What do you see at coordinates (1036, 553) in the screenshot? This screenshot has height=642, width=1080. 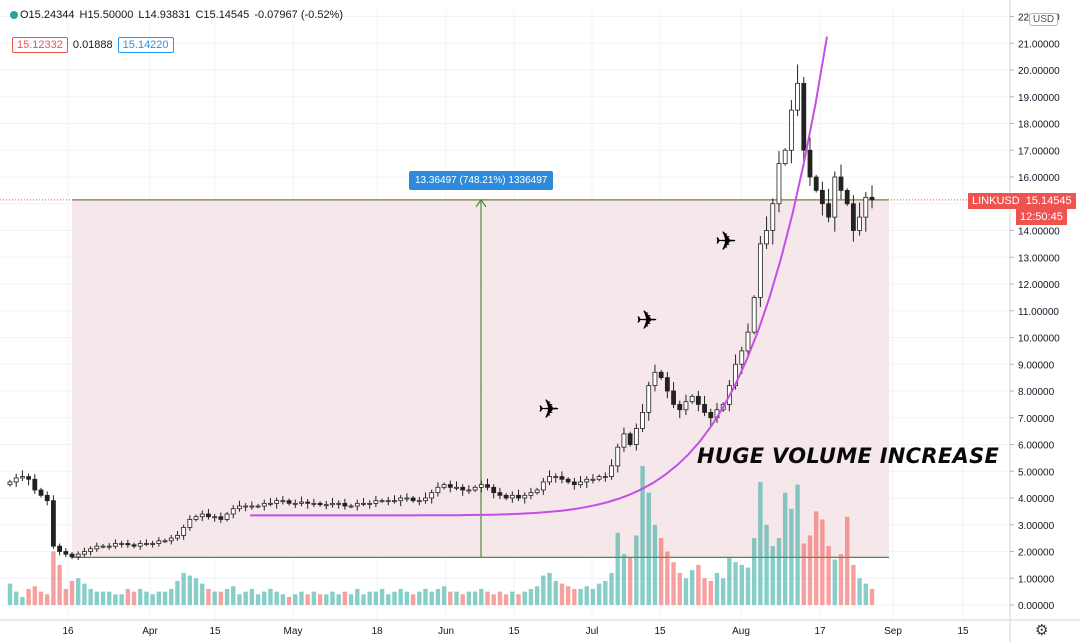 I see `price-tick-label: 2.00000` at bounding box center [1036, 553].